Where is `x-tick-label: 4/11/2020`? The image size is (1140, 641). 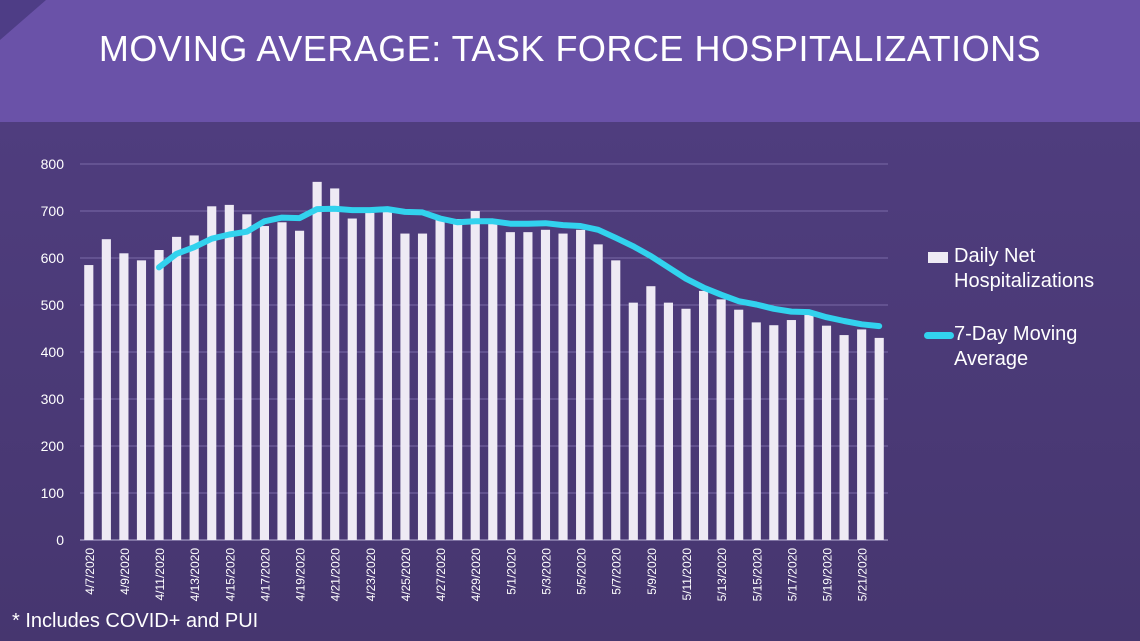 x-tick-label: 4/11/2020 is located at coordinates (160, 574).